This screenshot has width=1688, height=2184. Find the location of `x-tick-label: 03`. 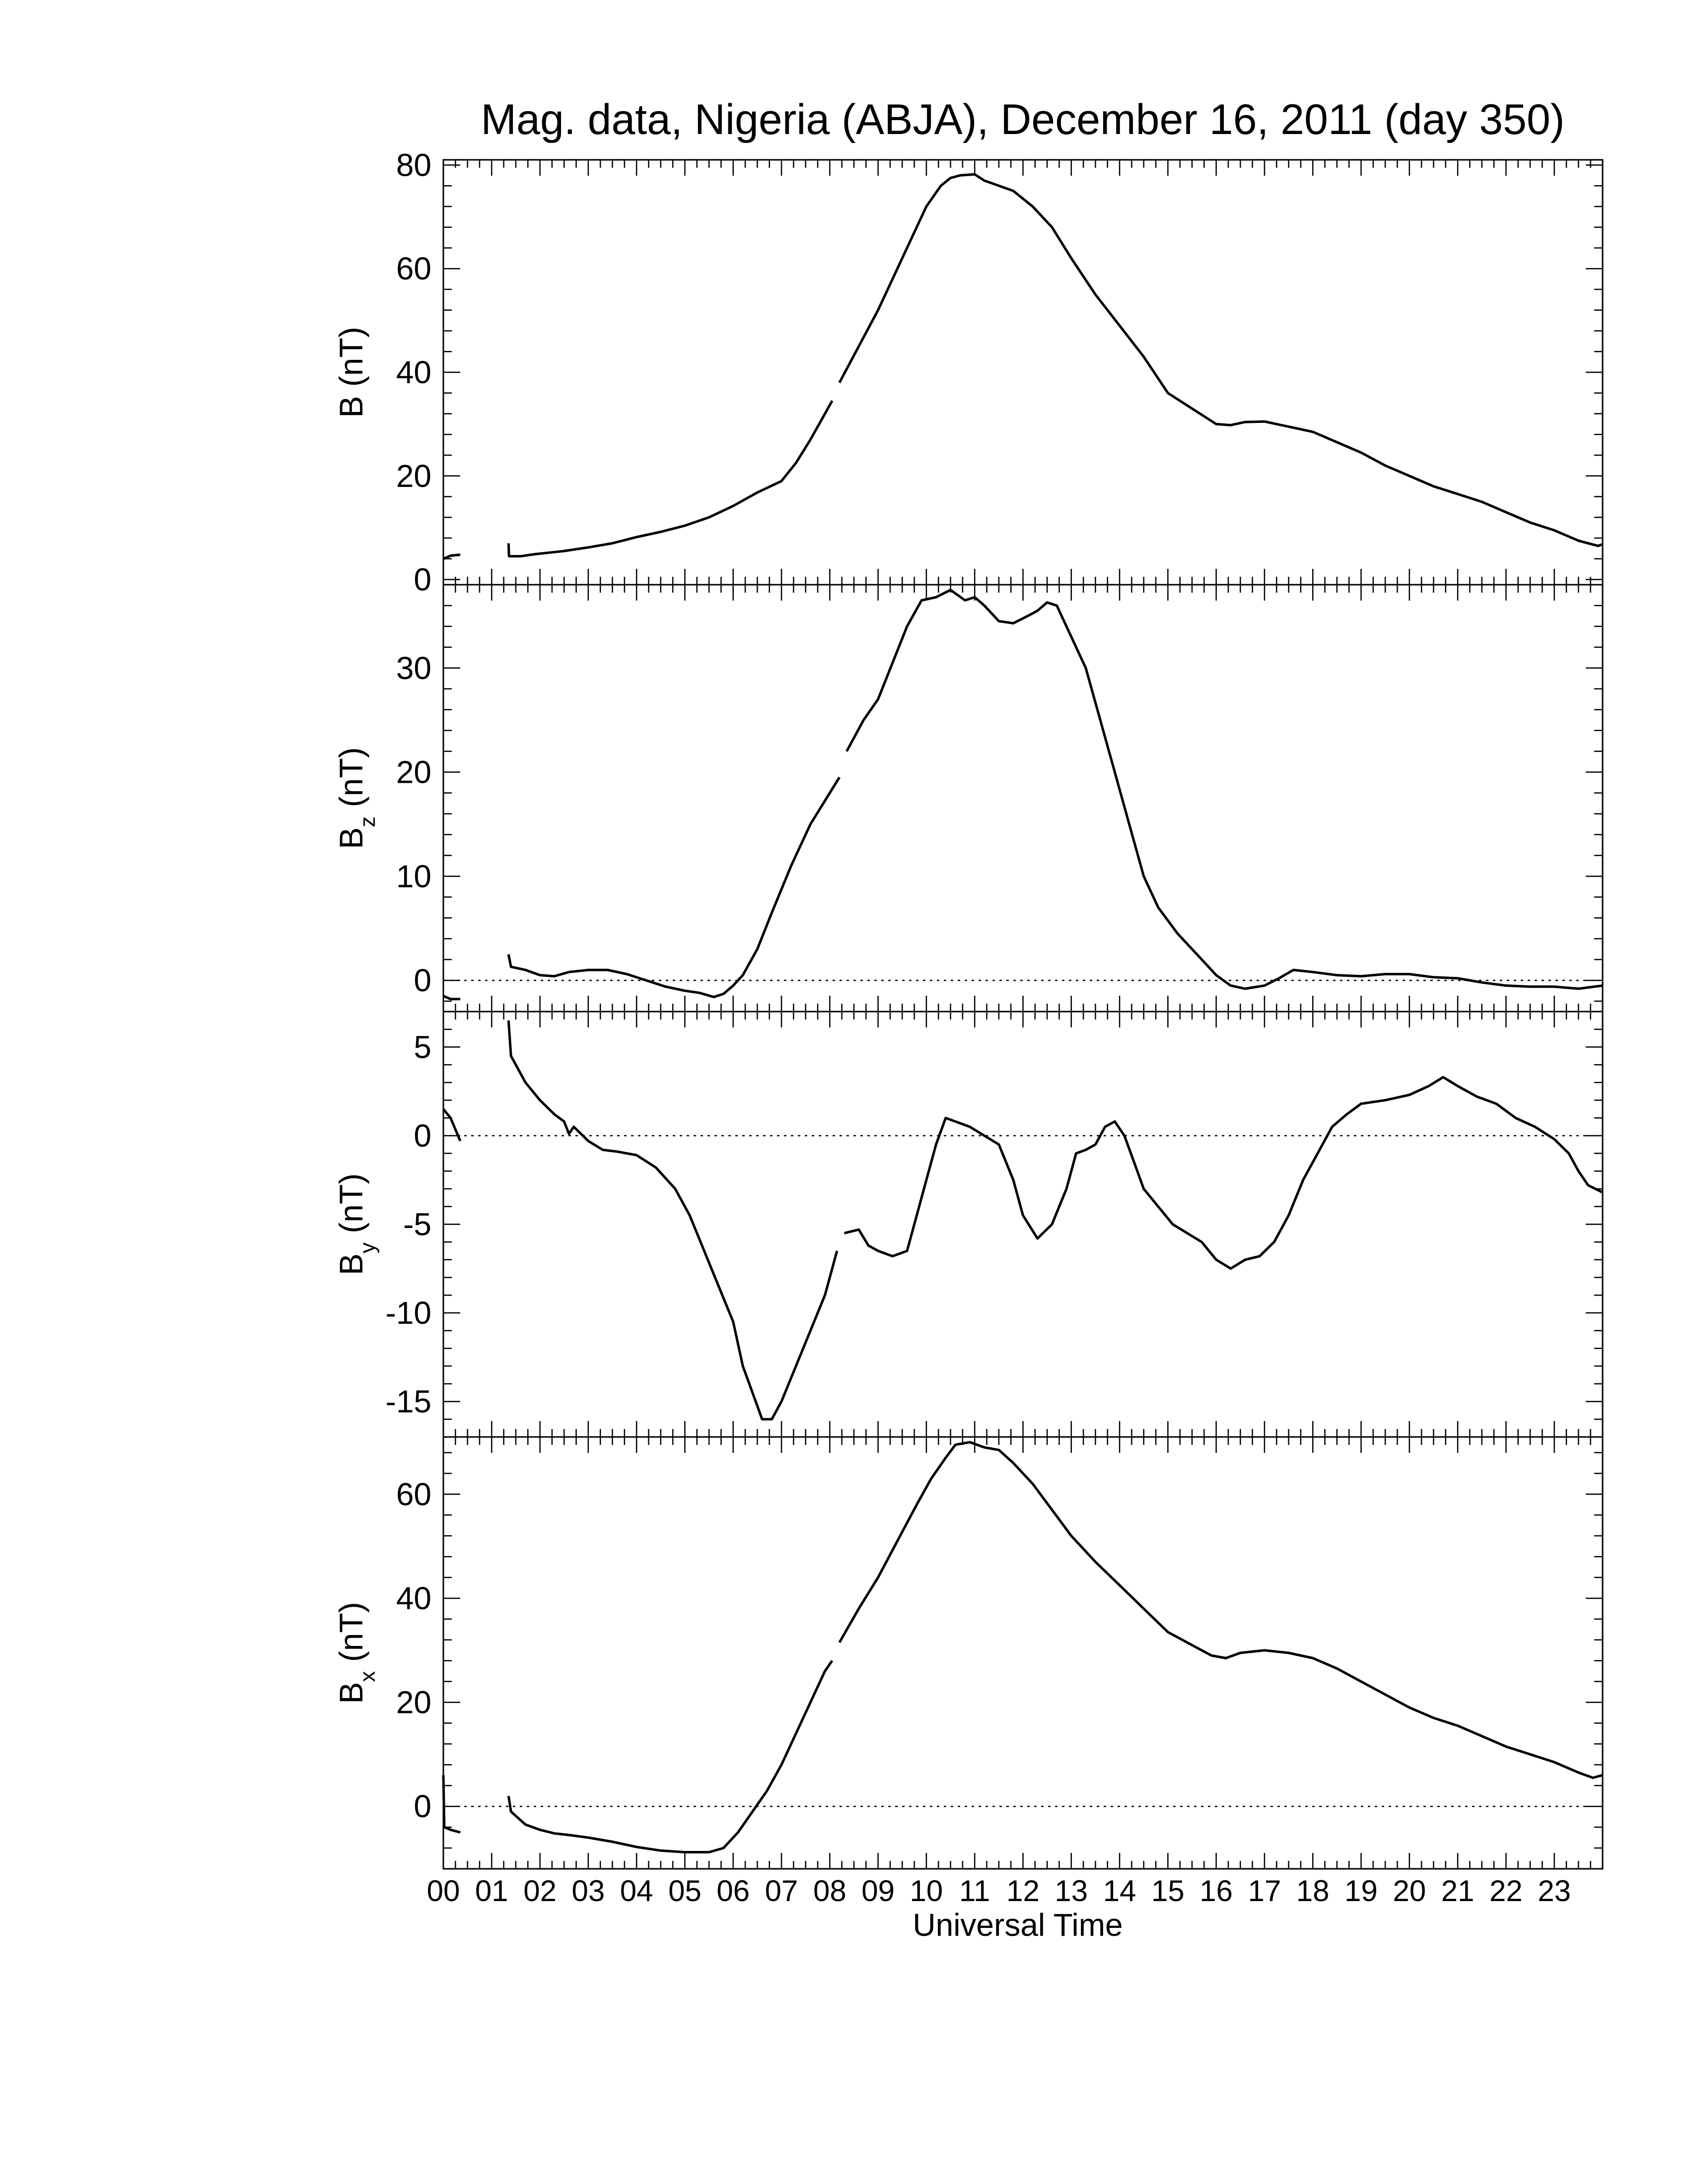

x-tick-label: 03 is located at coordinates (588, 1891).